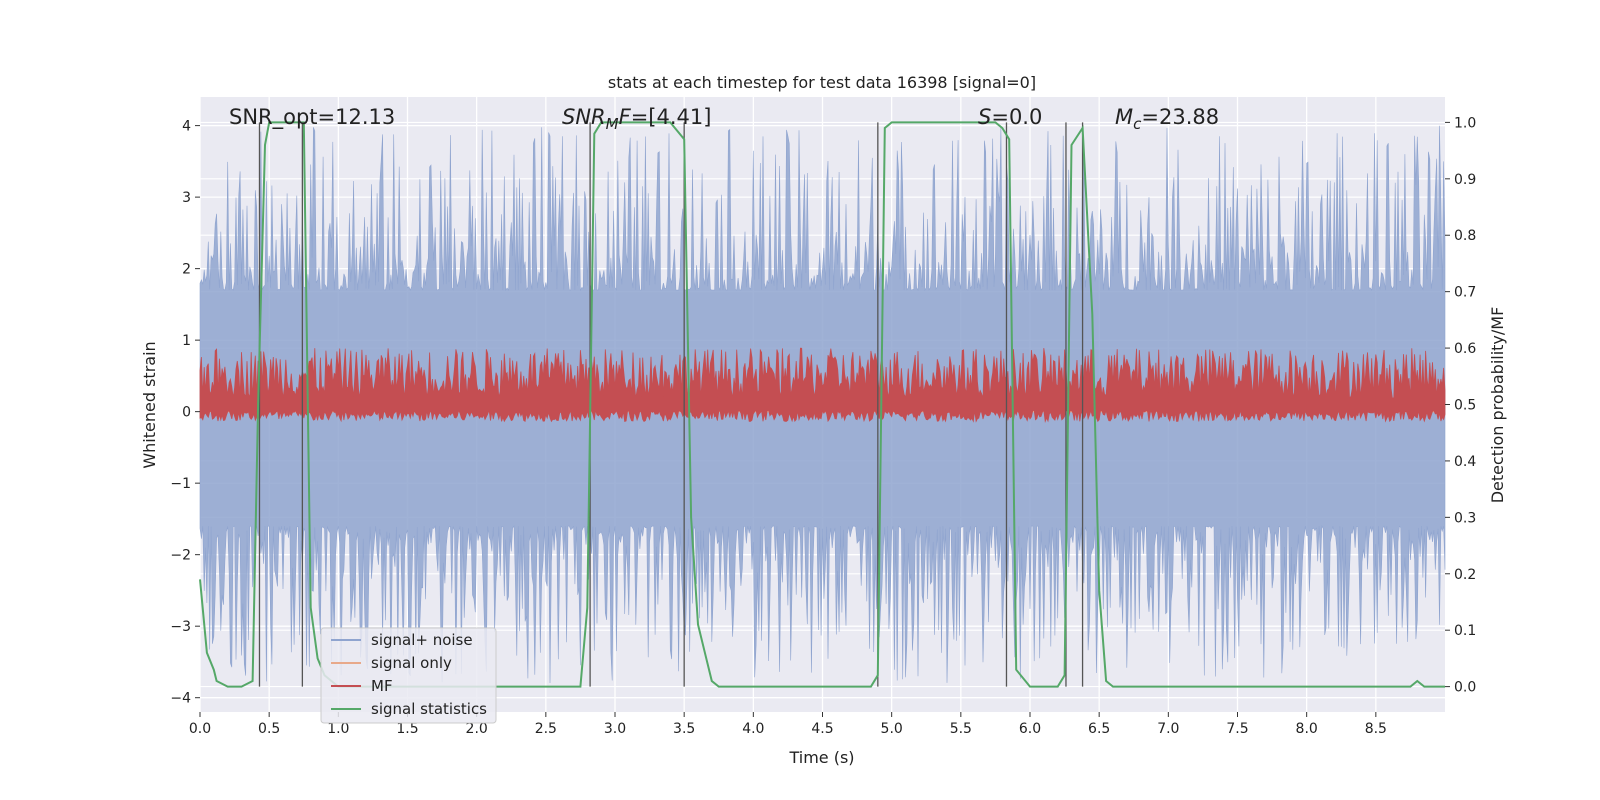  Describe the element at coordinates (961, 729) in the screenshot. I see `x-tick-label: 5.5` at that location.